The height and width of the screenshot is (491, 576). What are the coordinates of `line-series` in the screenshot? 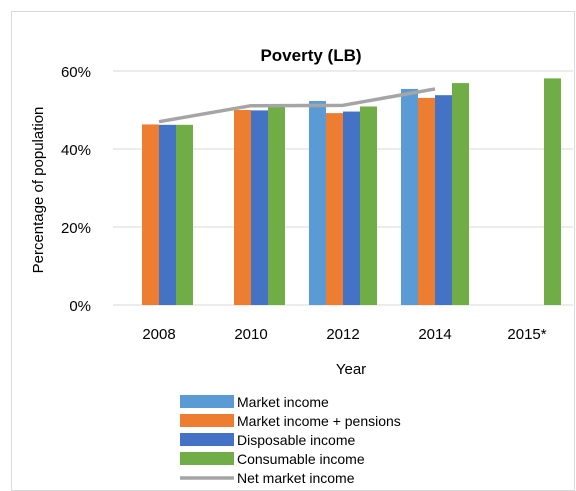 It's located at (297, 105).